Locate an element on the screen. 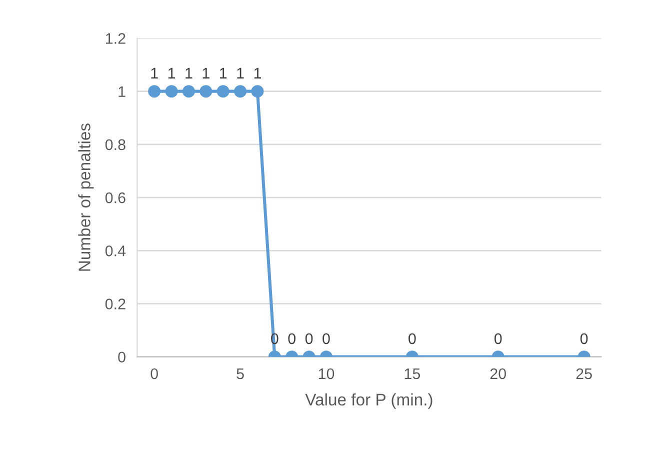 The image size is (650, 472). x-tick-label: 0 is located at coordinates (154, 374).